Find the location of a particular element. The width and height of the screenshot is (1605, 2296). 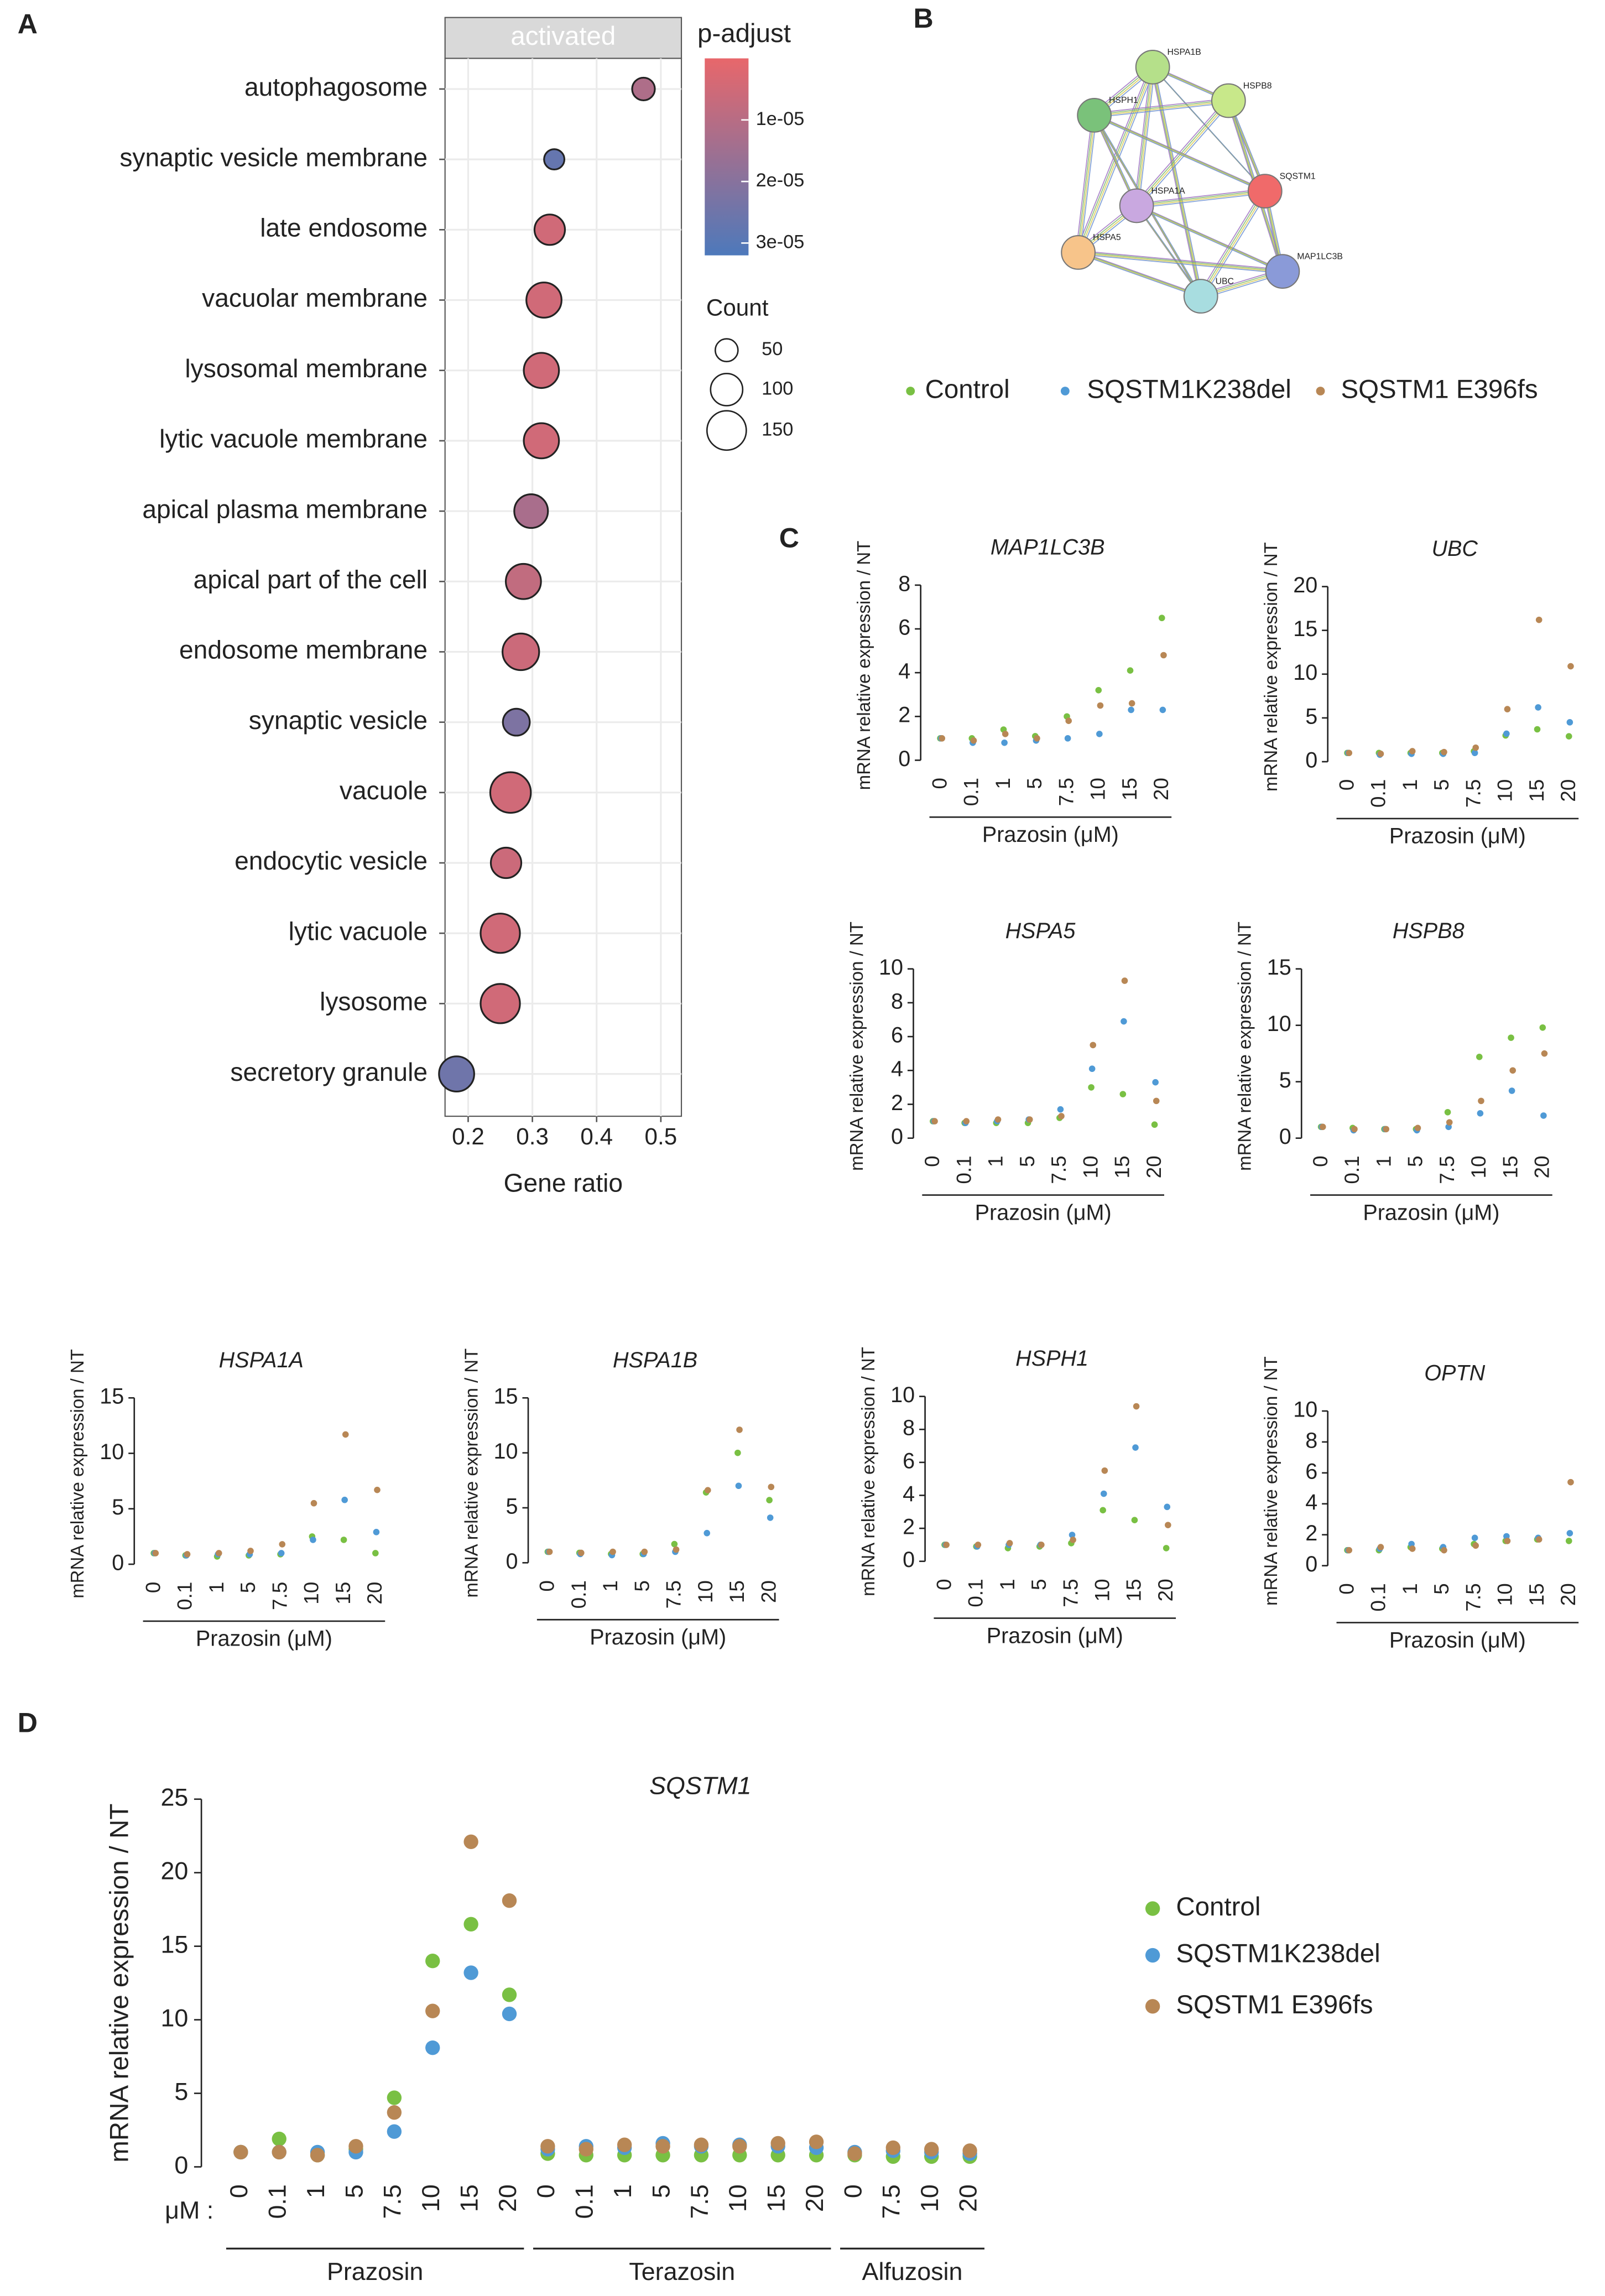

legend-label: SQSTM1 E396fs is located at coordinates (1274, 2004).